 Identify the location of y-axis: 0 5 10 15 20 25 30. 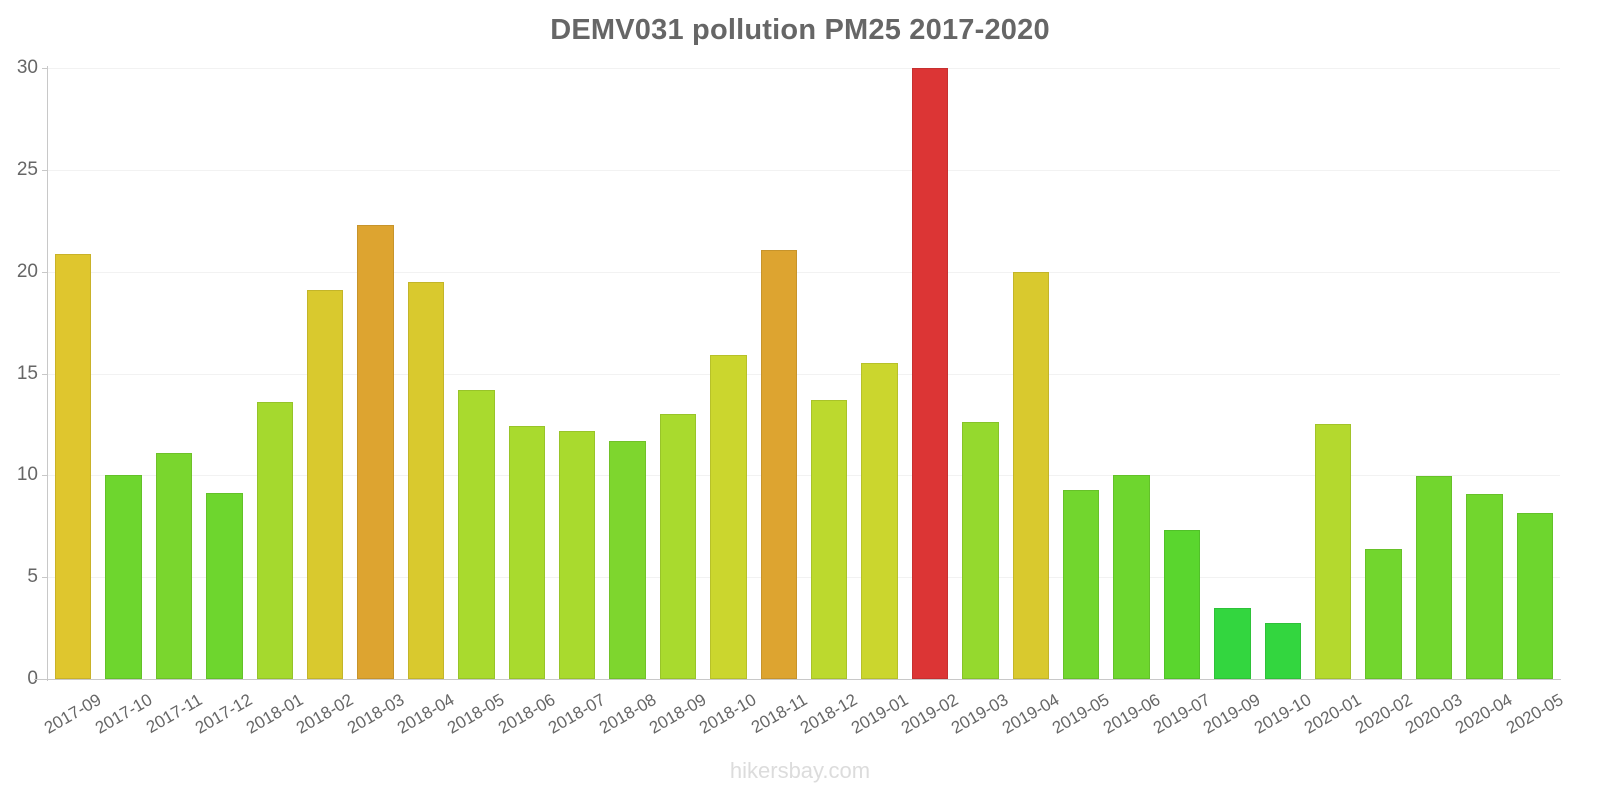
(19, 400).